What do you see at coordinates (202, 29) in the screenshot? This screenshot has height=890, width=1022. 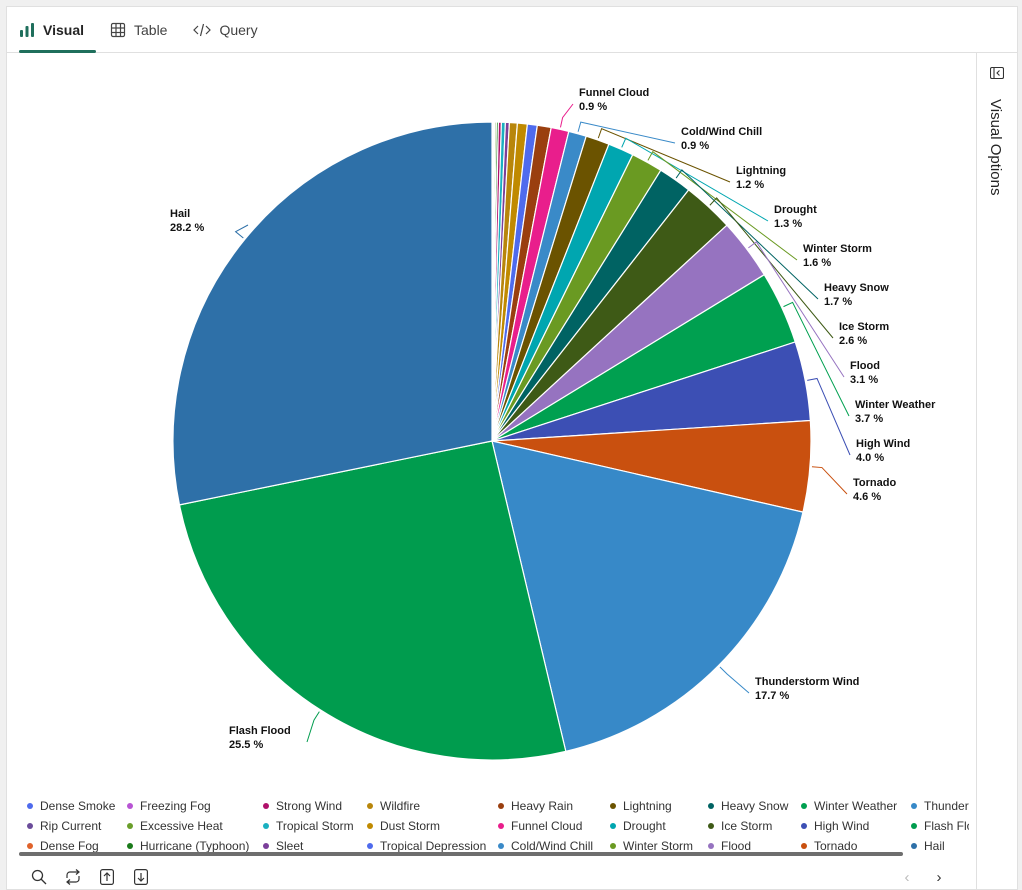 I see `code-icon` at bounding box center [202, 29].